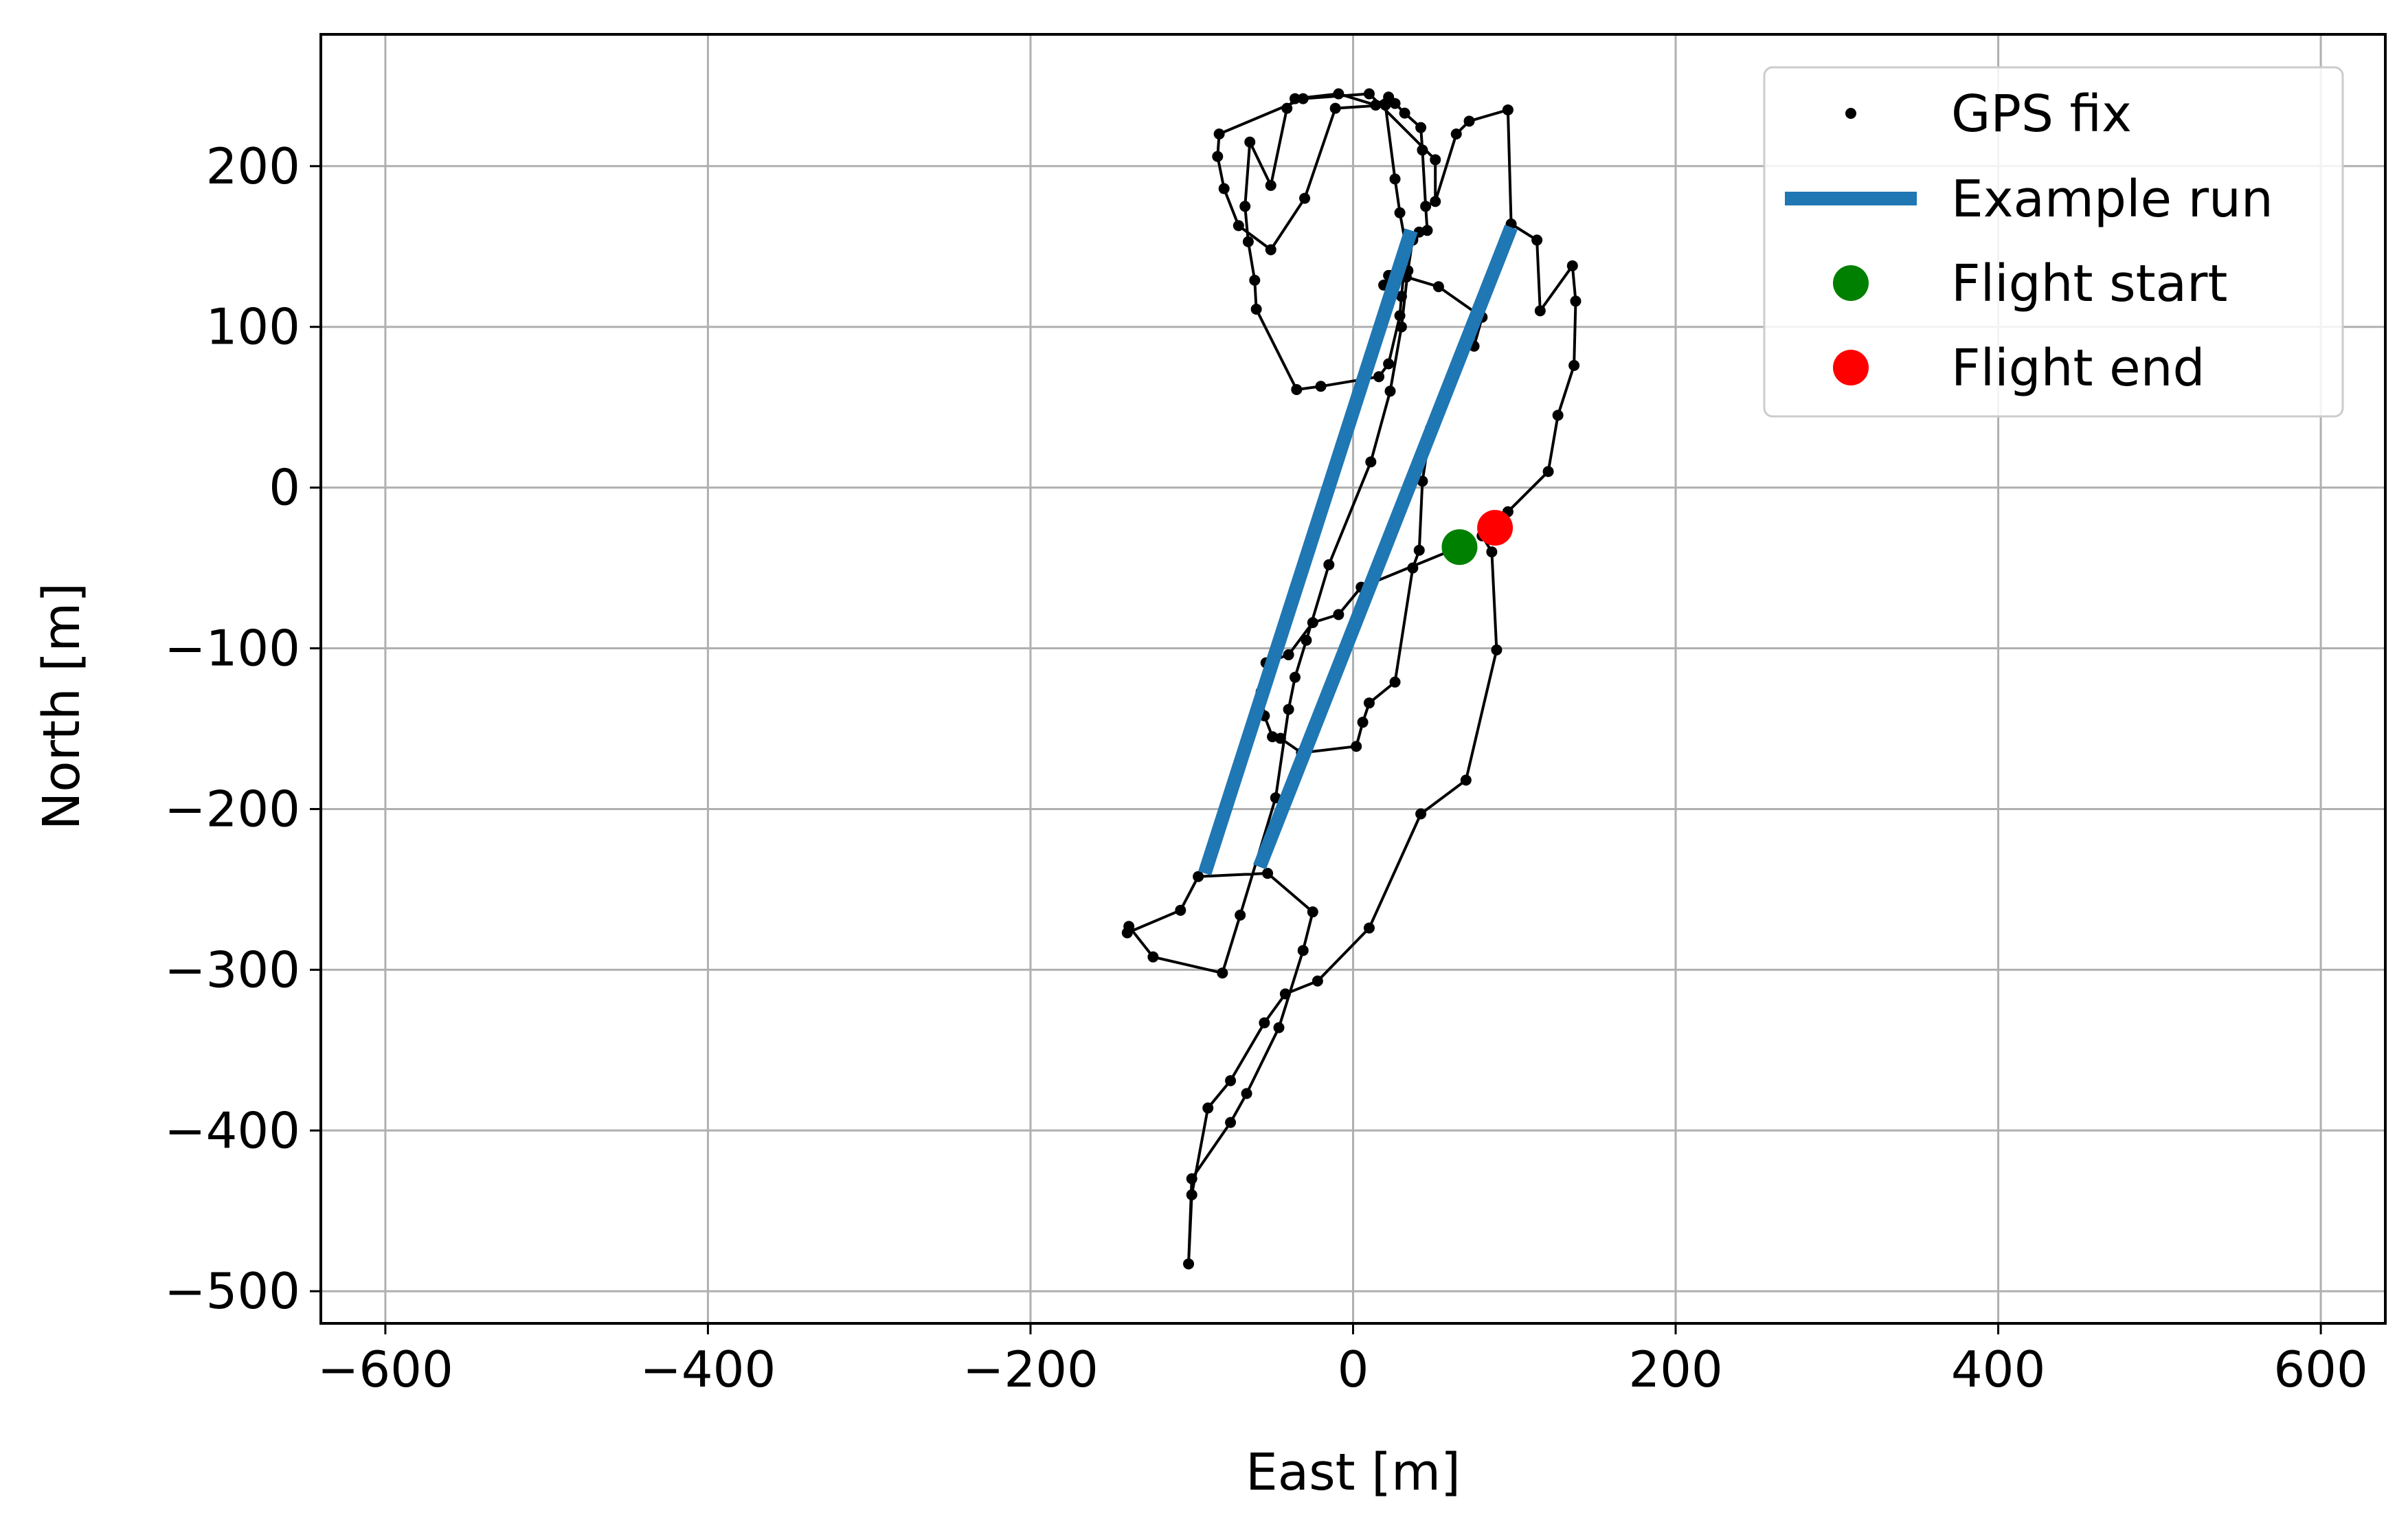 This screenshot has height=1524, width=2408. Describe the element at coordinates (2078, 368) in the screenshot. I see `legend-label: Flight end` at that location.